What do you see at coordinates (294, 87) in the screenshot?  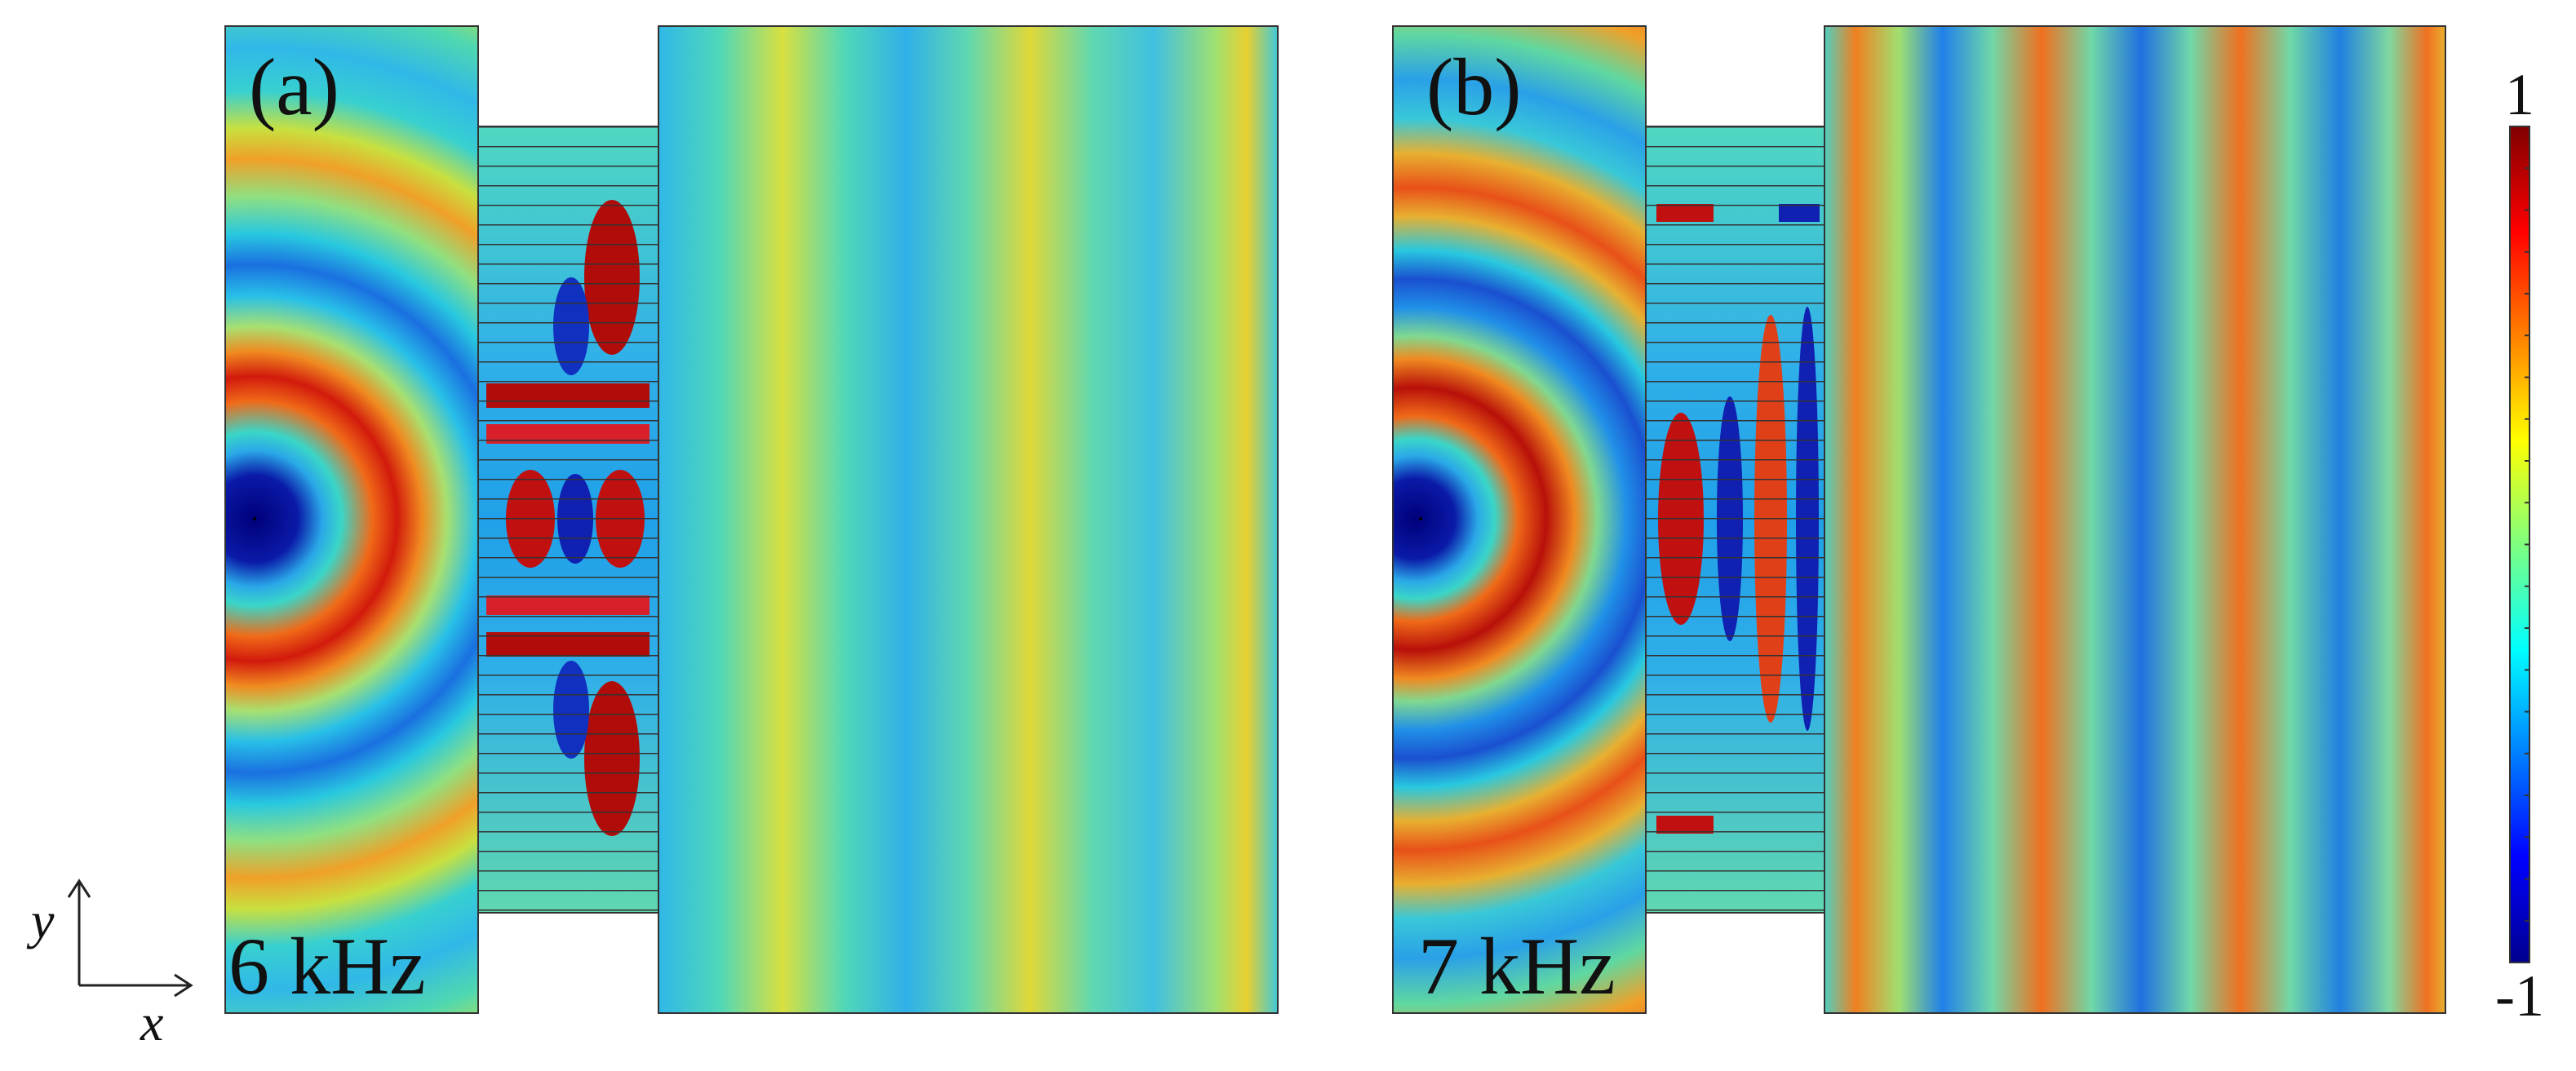 I see `panel-label: (a)` at bounding box center [294, 87].